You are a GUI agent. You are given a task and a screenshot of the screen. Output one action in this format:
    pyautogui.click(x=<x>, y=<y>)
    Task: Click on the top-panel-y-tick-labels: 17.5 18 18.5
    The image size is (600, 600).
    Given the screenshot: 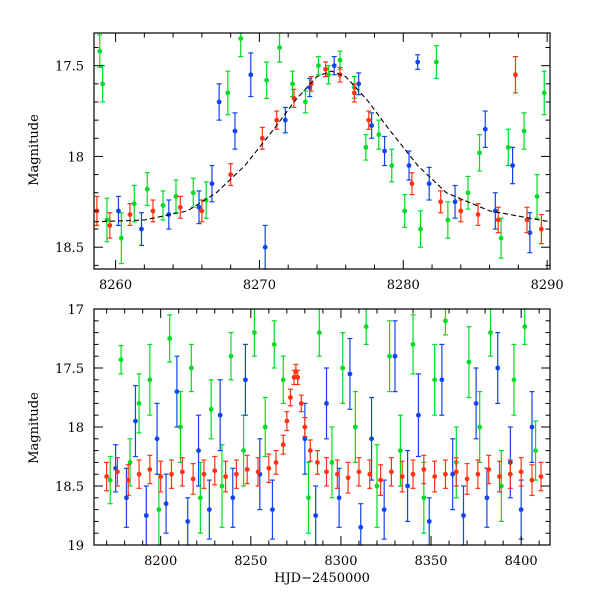 What is the action you would take?
    pyautogui.click(x=69, y=158)
    